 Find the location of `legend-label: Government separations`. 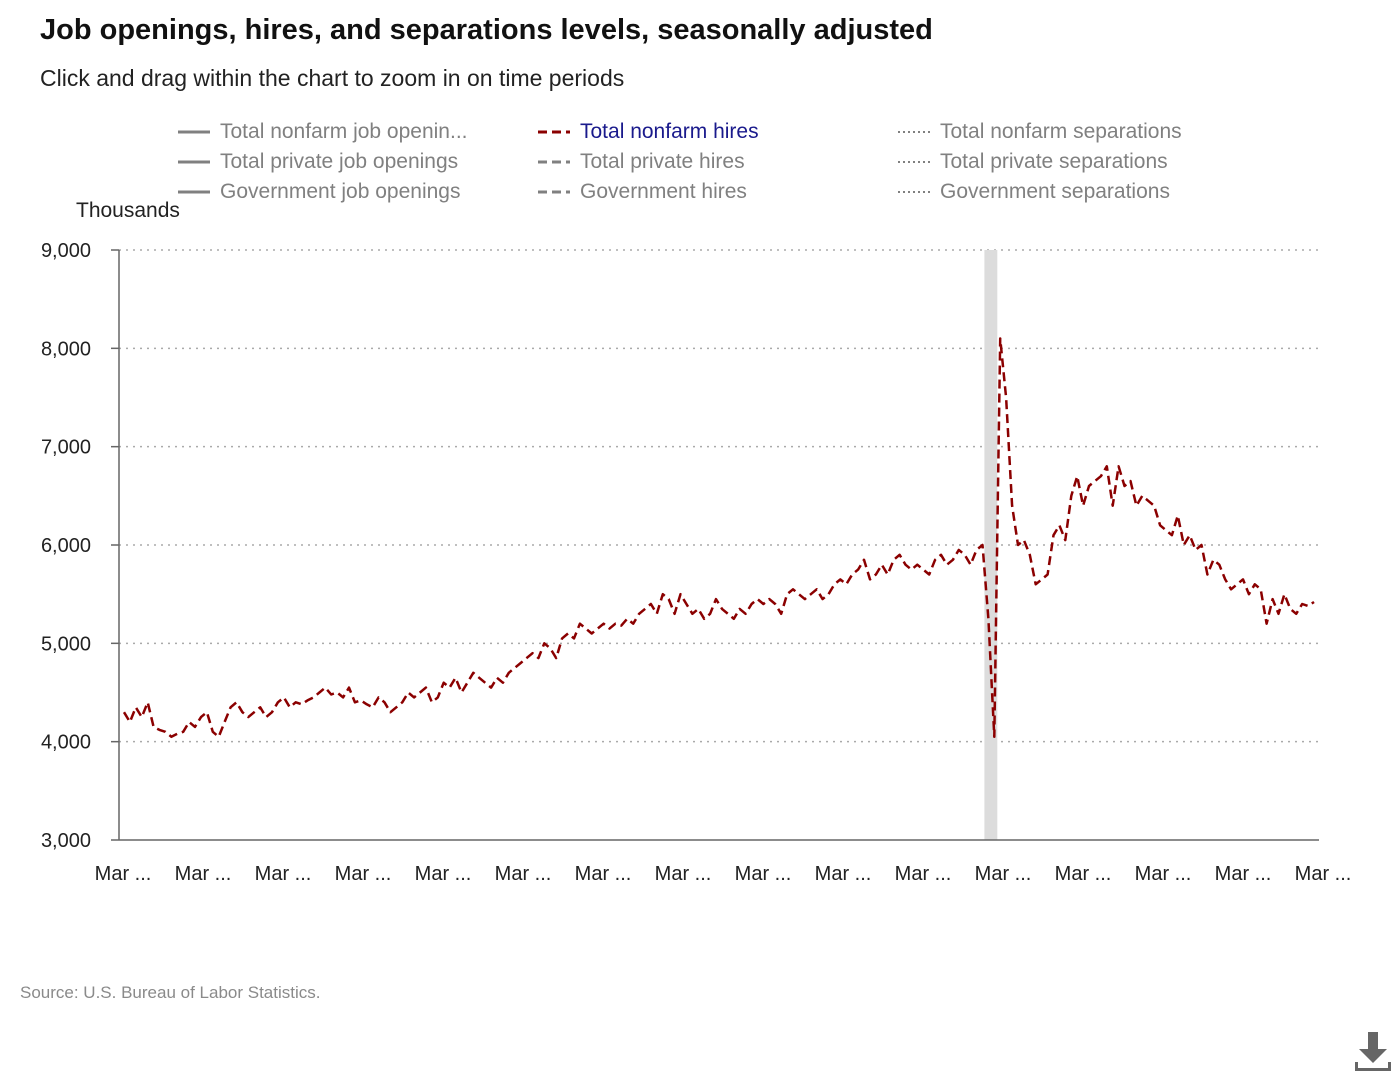

legend-label: Government separations is located at coordinates (1055, 191).